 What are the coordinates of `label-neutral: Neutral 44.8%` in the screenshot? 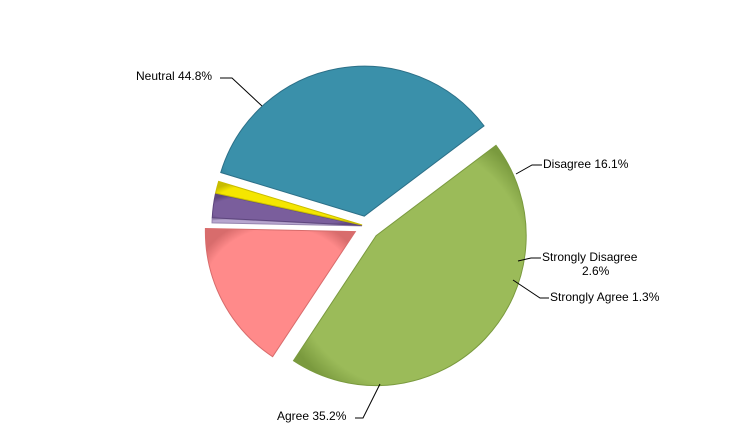 It's located at (174, 76).